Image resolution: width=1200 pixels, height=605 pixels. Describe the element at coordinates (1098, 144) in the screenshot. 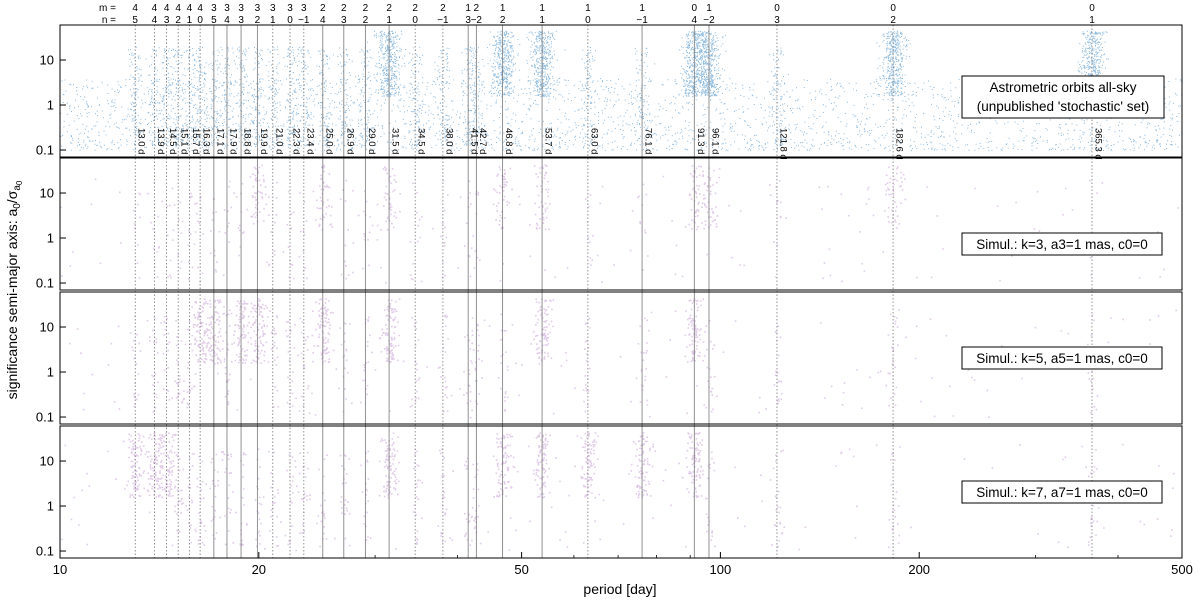

I see `period-label-29: 365.3 d` at that location.